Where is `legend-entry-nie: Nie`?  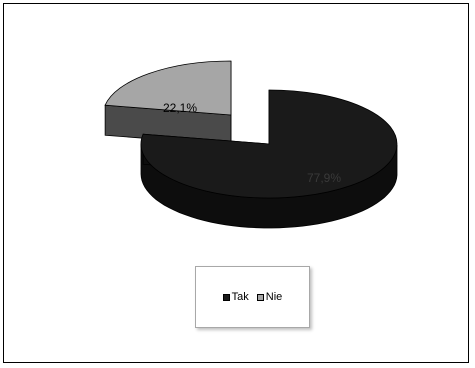 legend-entry-nie: Nie is located at coordinates (269, 297).